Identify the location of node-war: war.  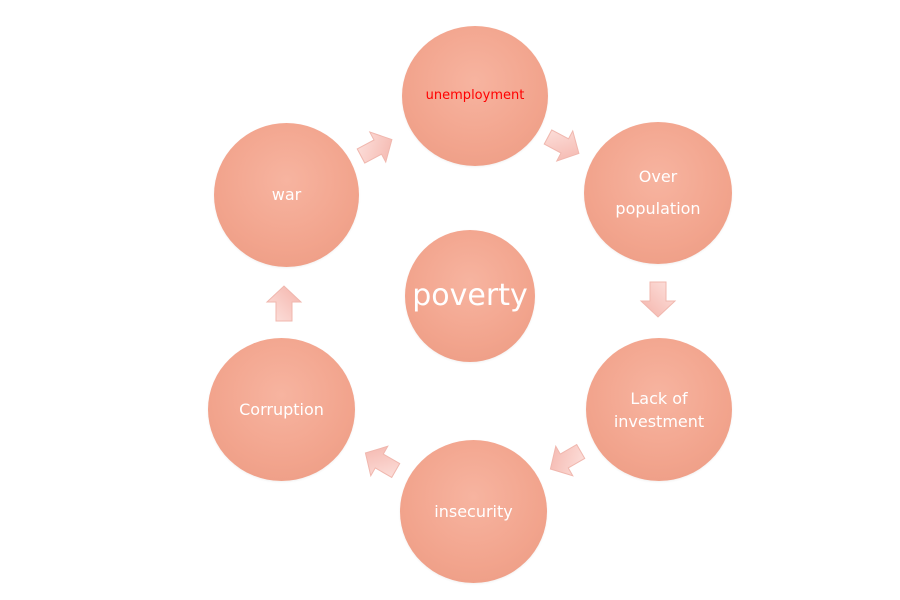
(286, 195).